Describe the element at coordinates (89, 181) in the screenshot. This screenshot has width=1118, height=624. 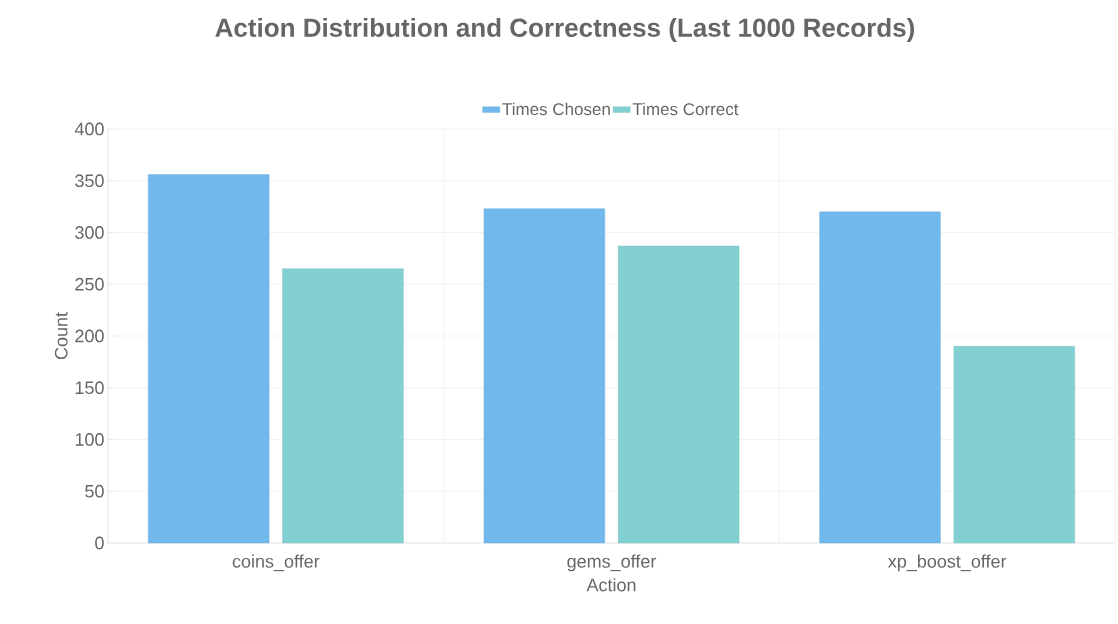
I see `y-tick-label: 350` at that location.